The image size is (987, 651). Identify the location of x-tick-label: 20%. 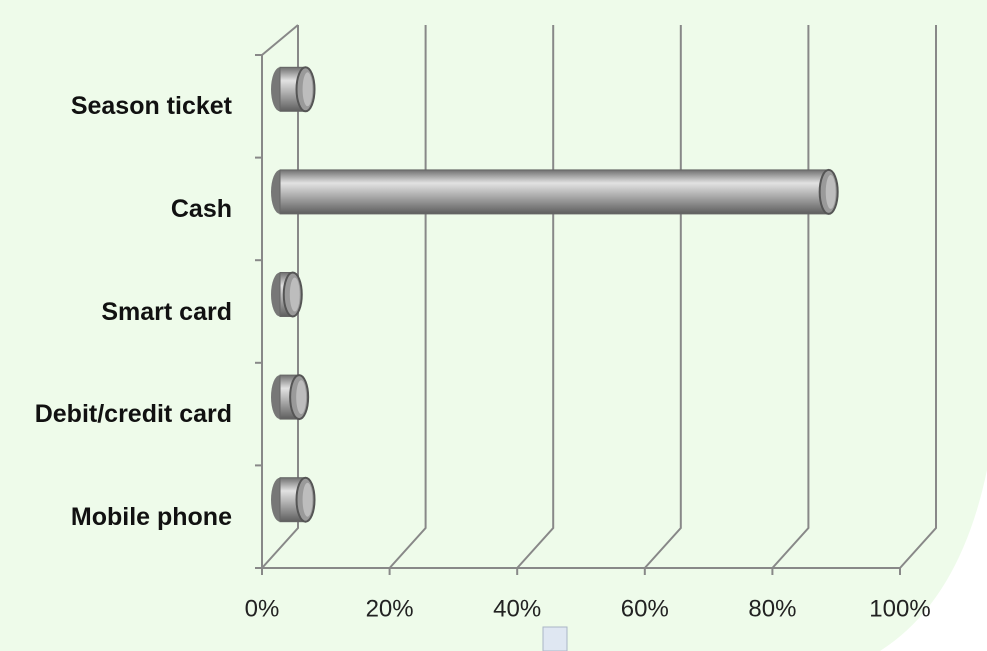
(390, 608).